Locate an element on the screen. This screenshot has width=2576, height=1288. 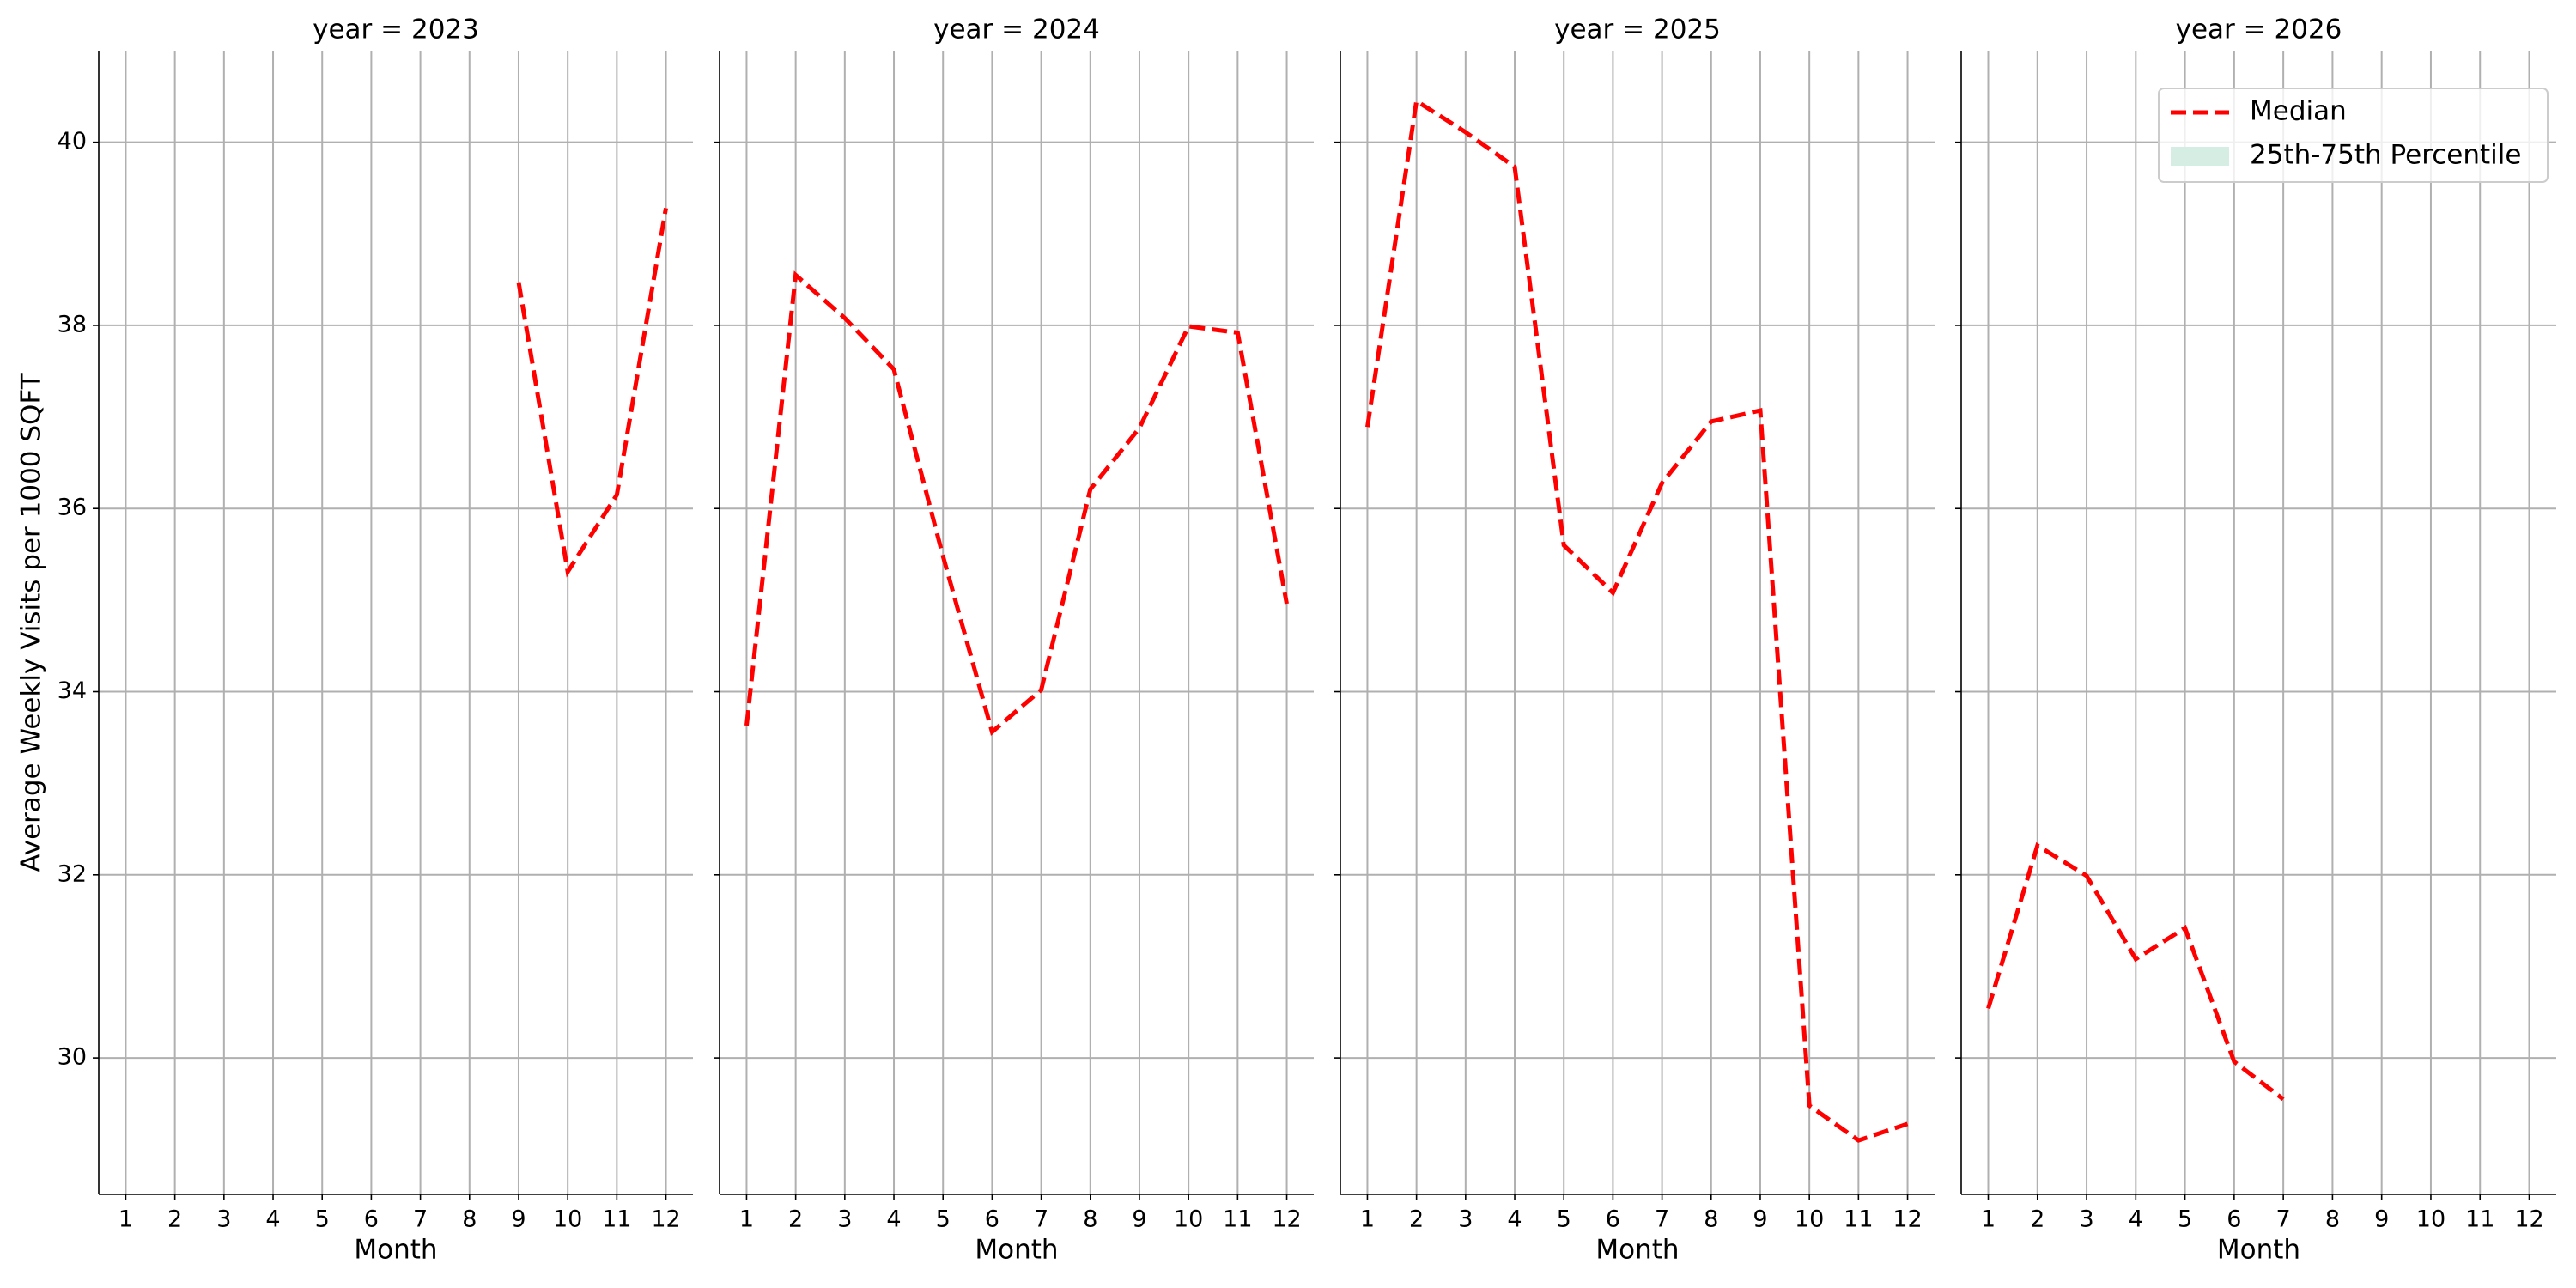
legend-label: 25th-75th Percentile is located at coordinates (2385, 155).